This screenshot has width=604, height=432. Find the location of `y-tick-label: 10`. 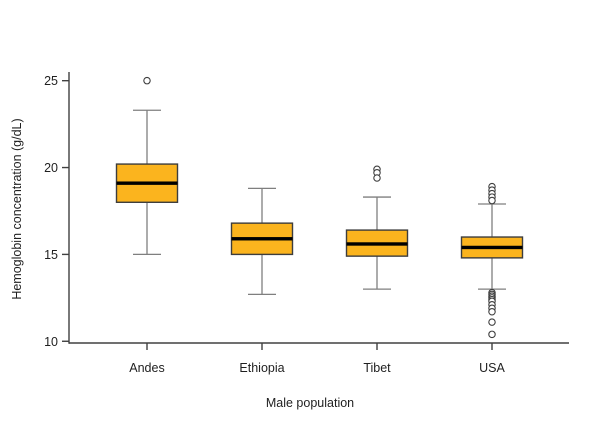

y-tick-label: 10 is located at coordinates (51, 342).